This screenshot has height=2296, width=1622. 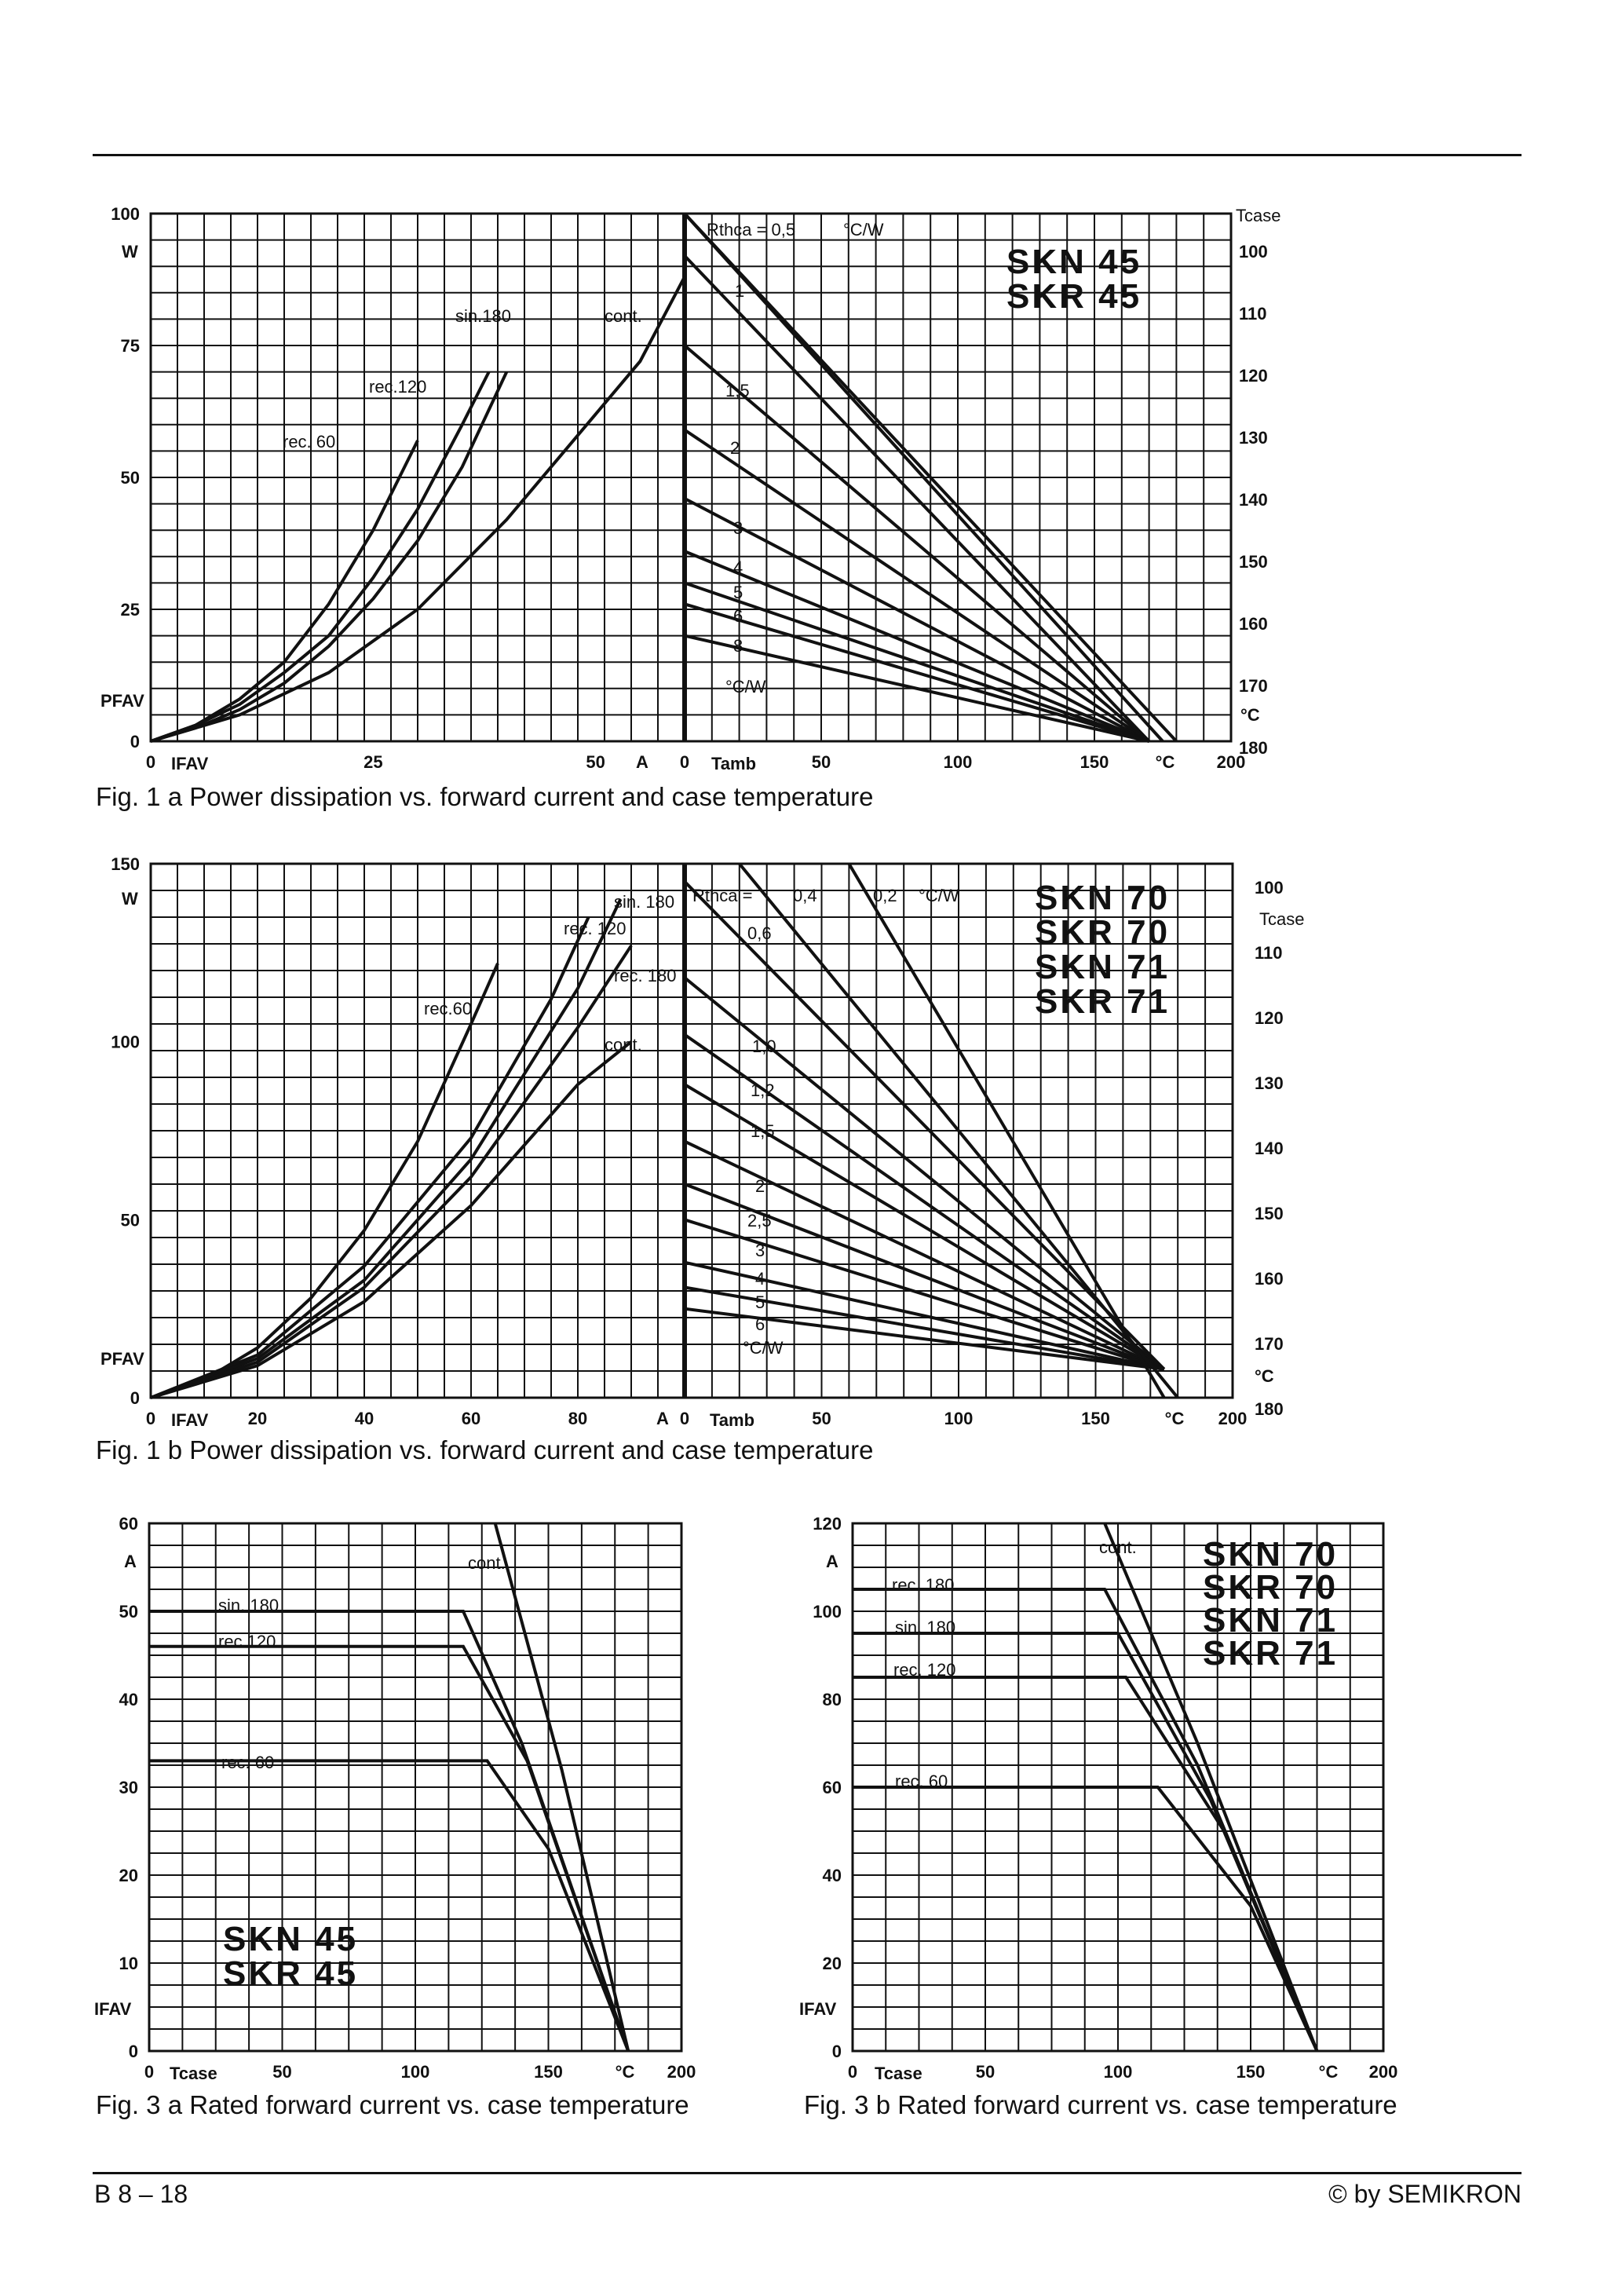 I want to click on fig1a-rthca-label: 1,5, so click(x=737, y=391).